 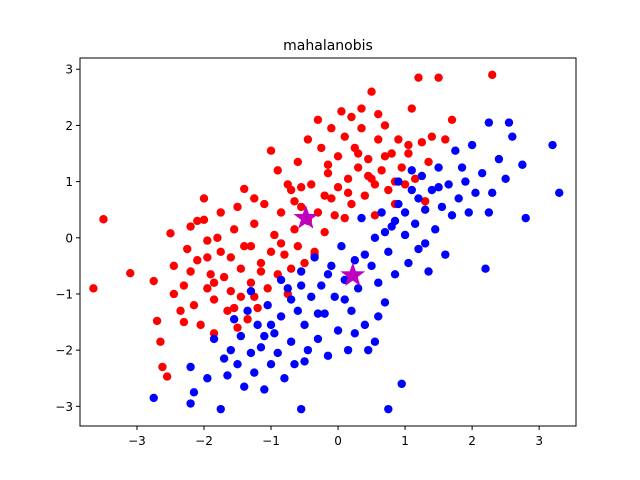 What do you see at coordinates (472, 441) in the screenshot?
I see `x-tick-label: 2` at bounding box center [472, 441].